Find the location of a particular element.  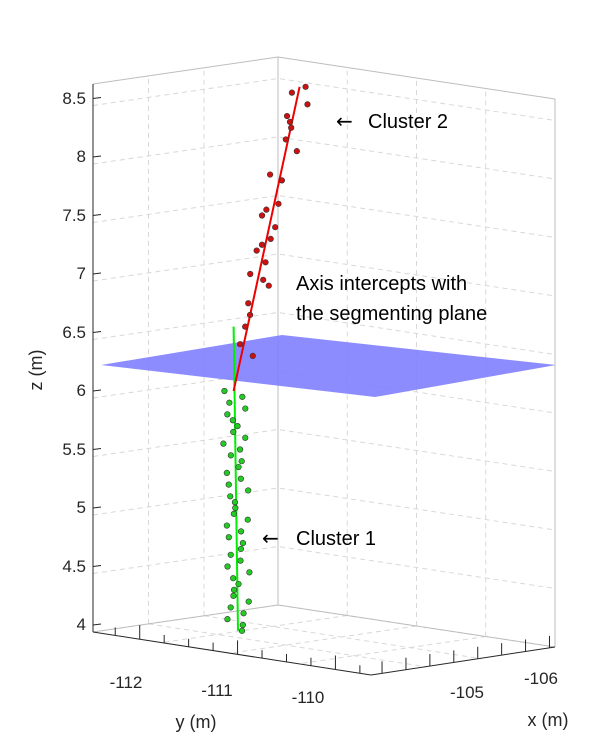

z-tick-label: 4.5 is located at coordinates (74, 566).